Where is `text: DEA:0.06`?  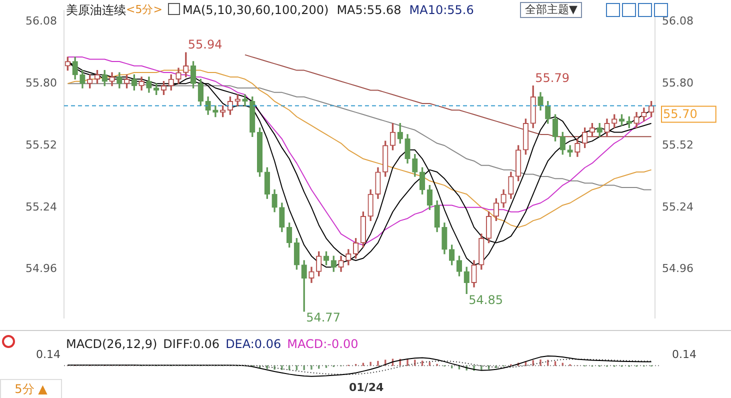
text: DEA:0.06 is located at coordinates (254, 344).